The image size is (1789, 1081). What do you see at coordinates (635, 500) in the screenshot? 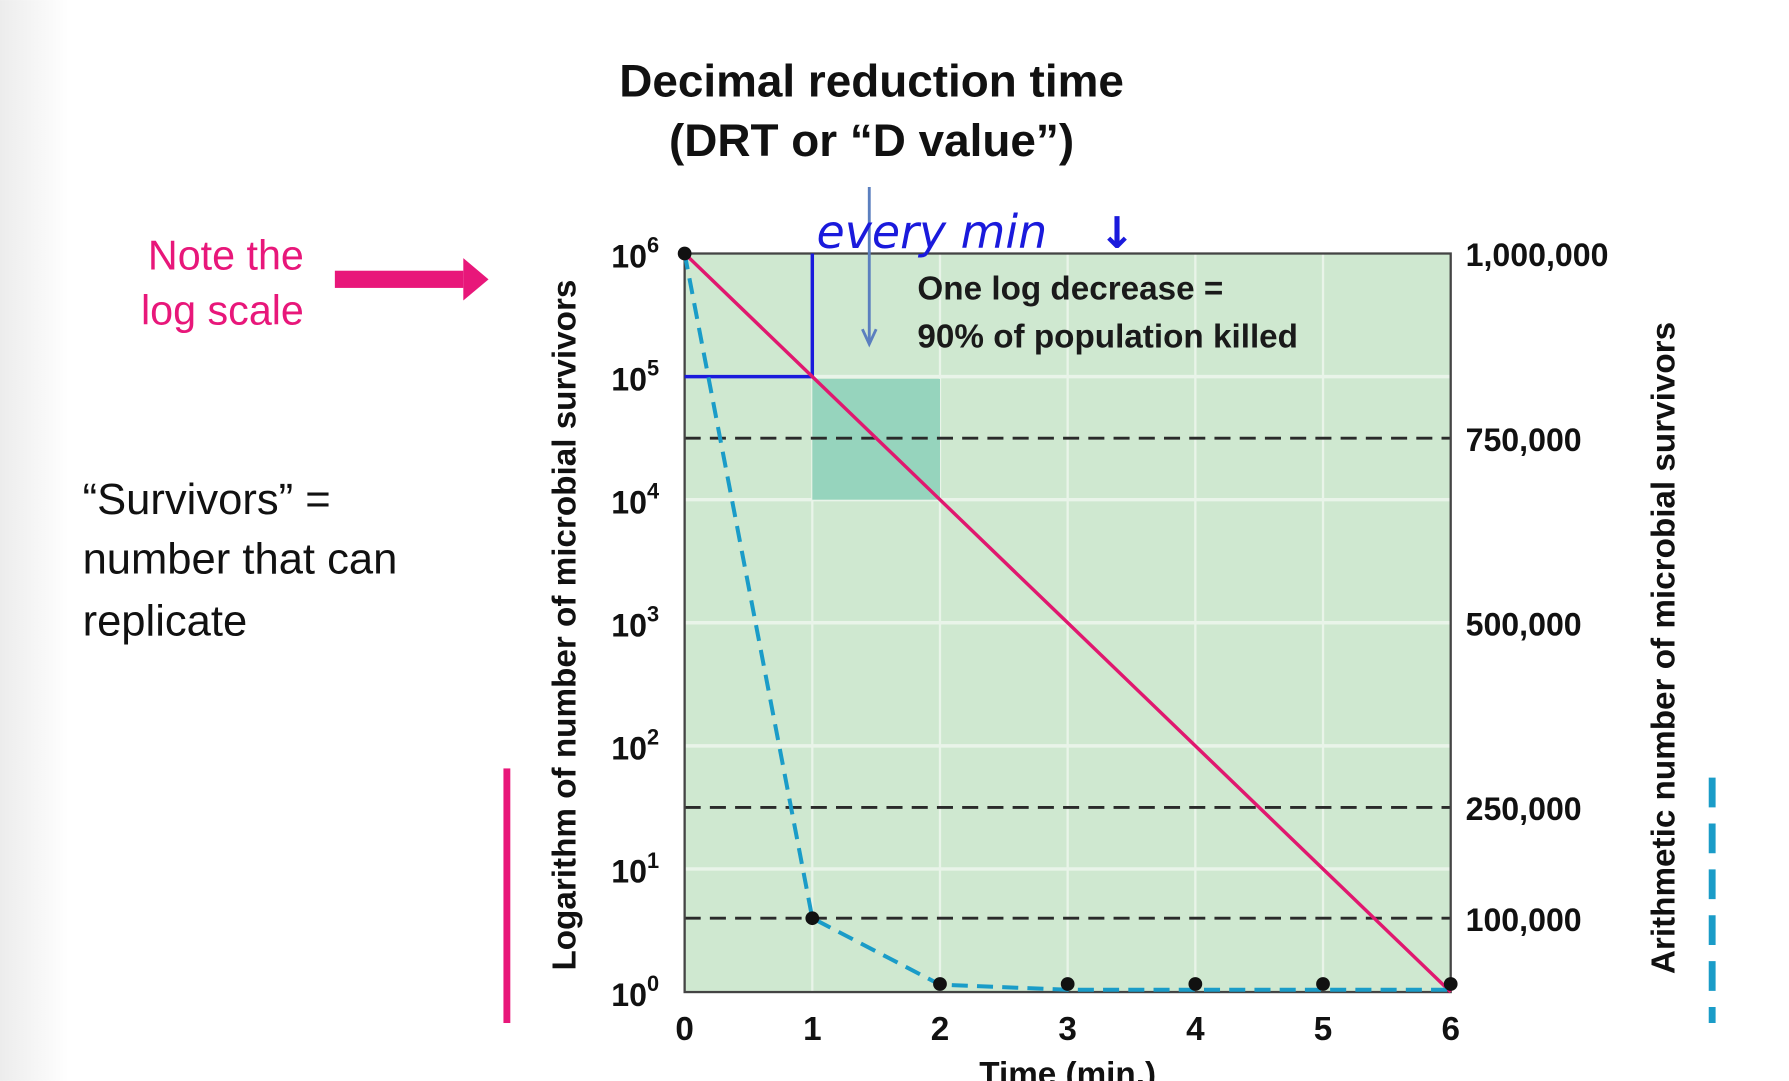
I see `y-left-tick-label: 10⁴` at bounding box center [635, 500].